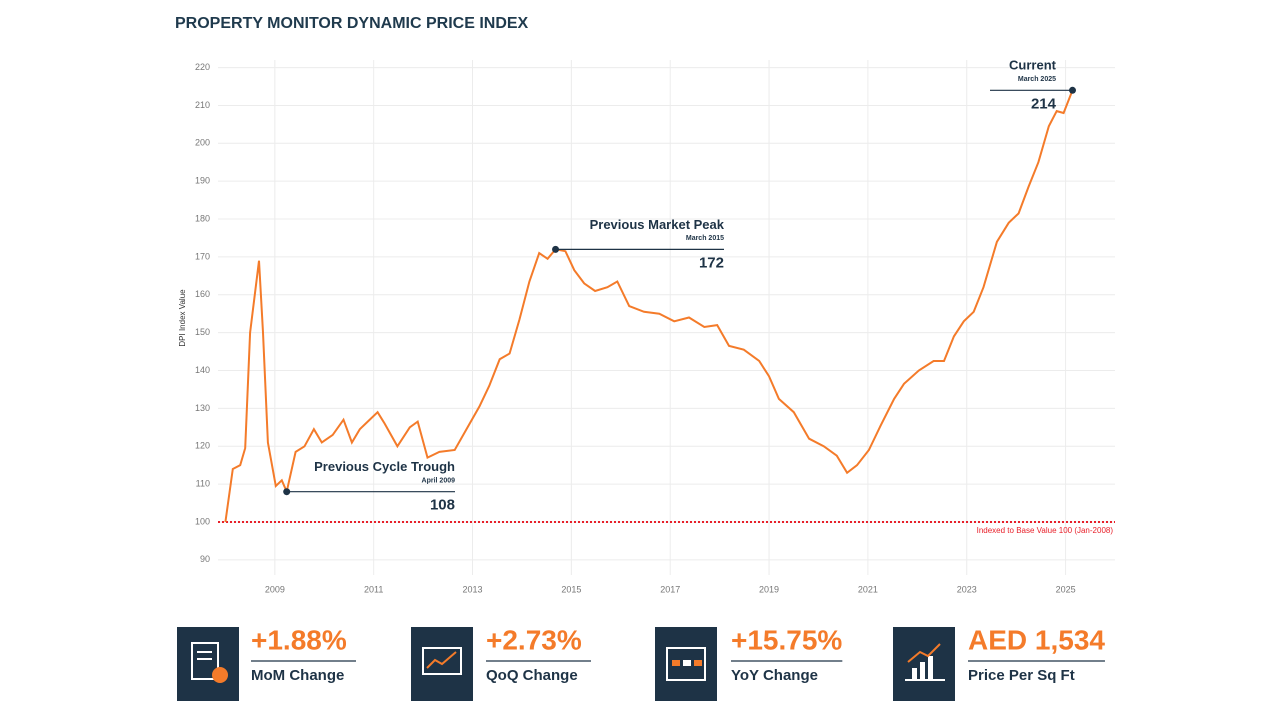  What do you see at coordinates (205, 559) in the screenshot?
I see `y-tick-label: 90` at bounding box center [205, 559].